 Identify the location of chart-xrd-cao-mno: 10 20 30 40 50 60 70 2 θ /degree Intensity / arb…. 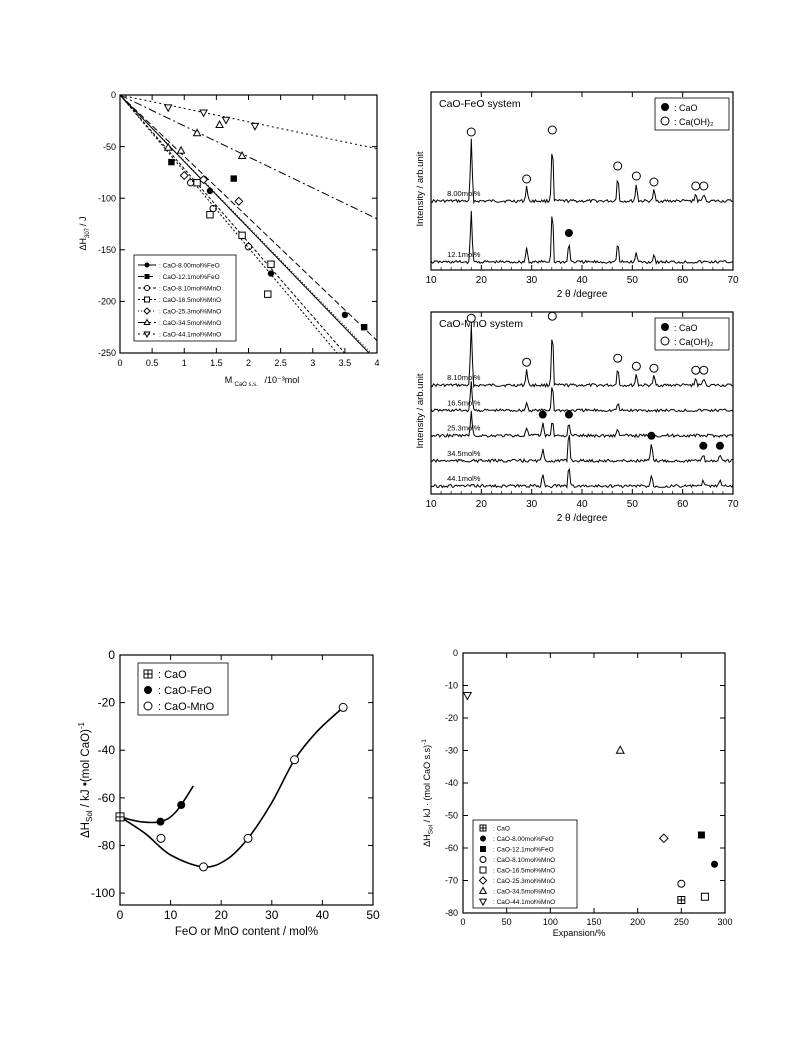
(577, 417).